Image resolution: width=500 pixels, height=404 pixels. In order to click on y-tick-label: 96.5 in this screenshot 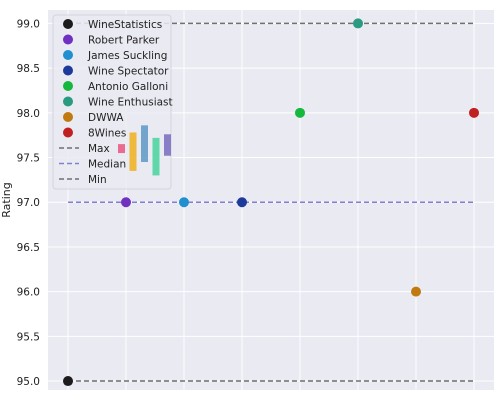, I will do `click(28, 248)`.